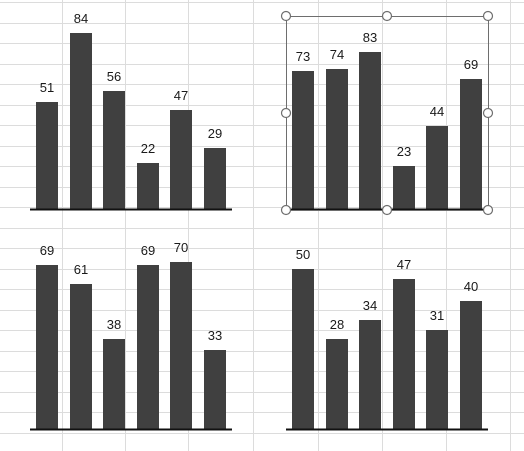 The width and height of the screenshot is (524, 451). I want to click on bar-value-label: 38, so click(114, 324).